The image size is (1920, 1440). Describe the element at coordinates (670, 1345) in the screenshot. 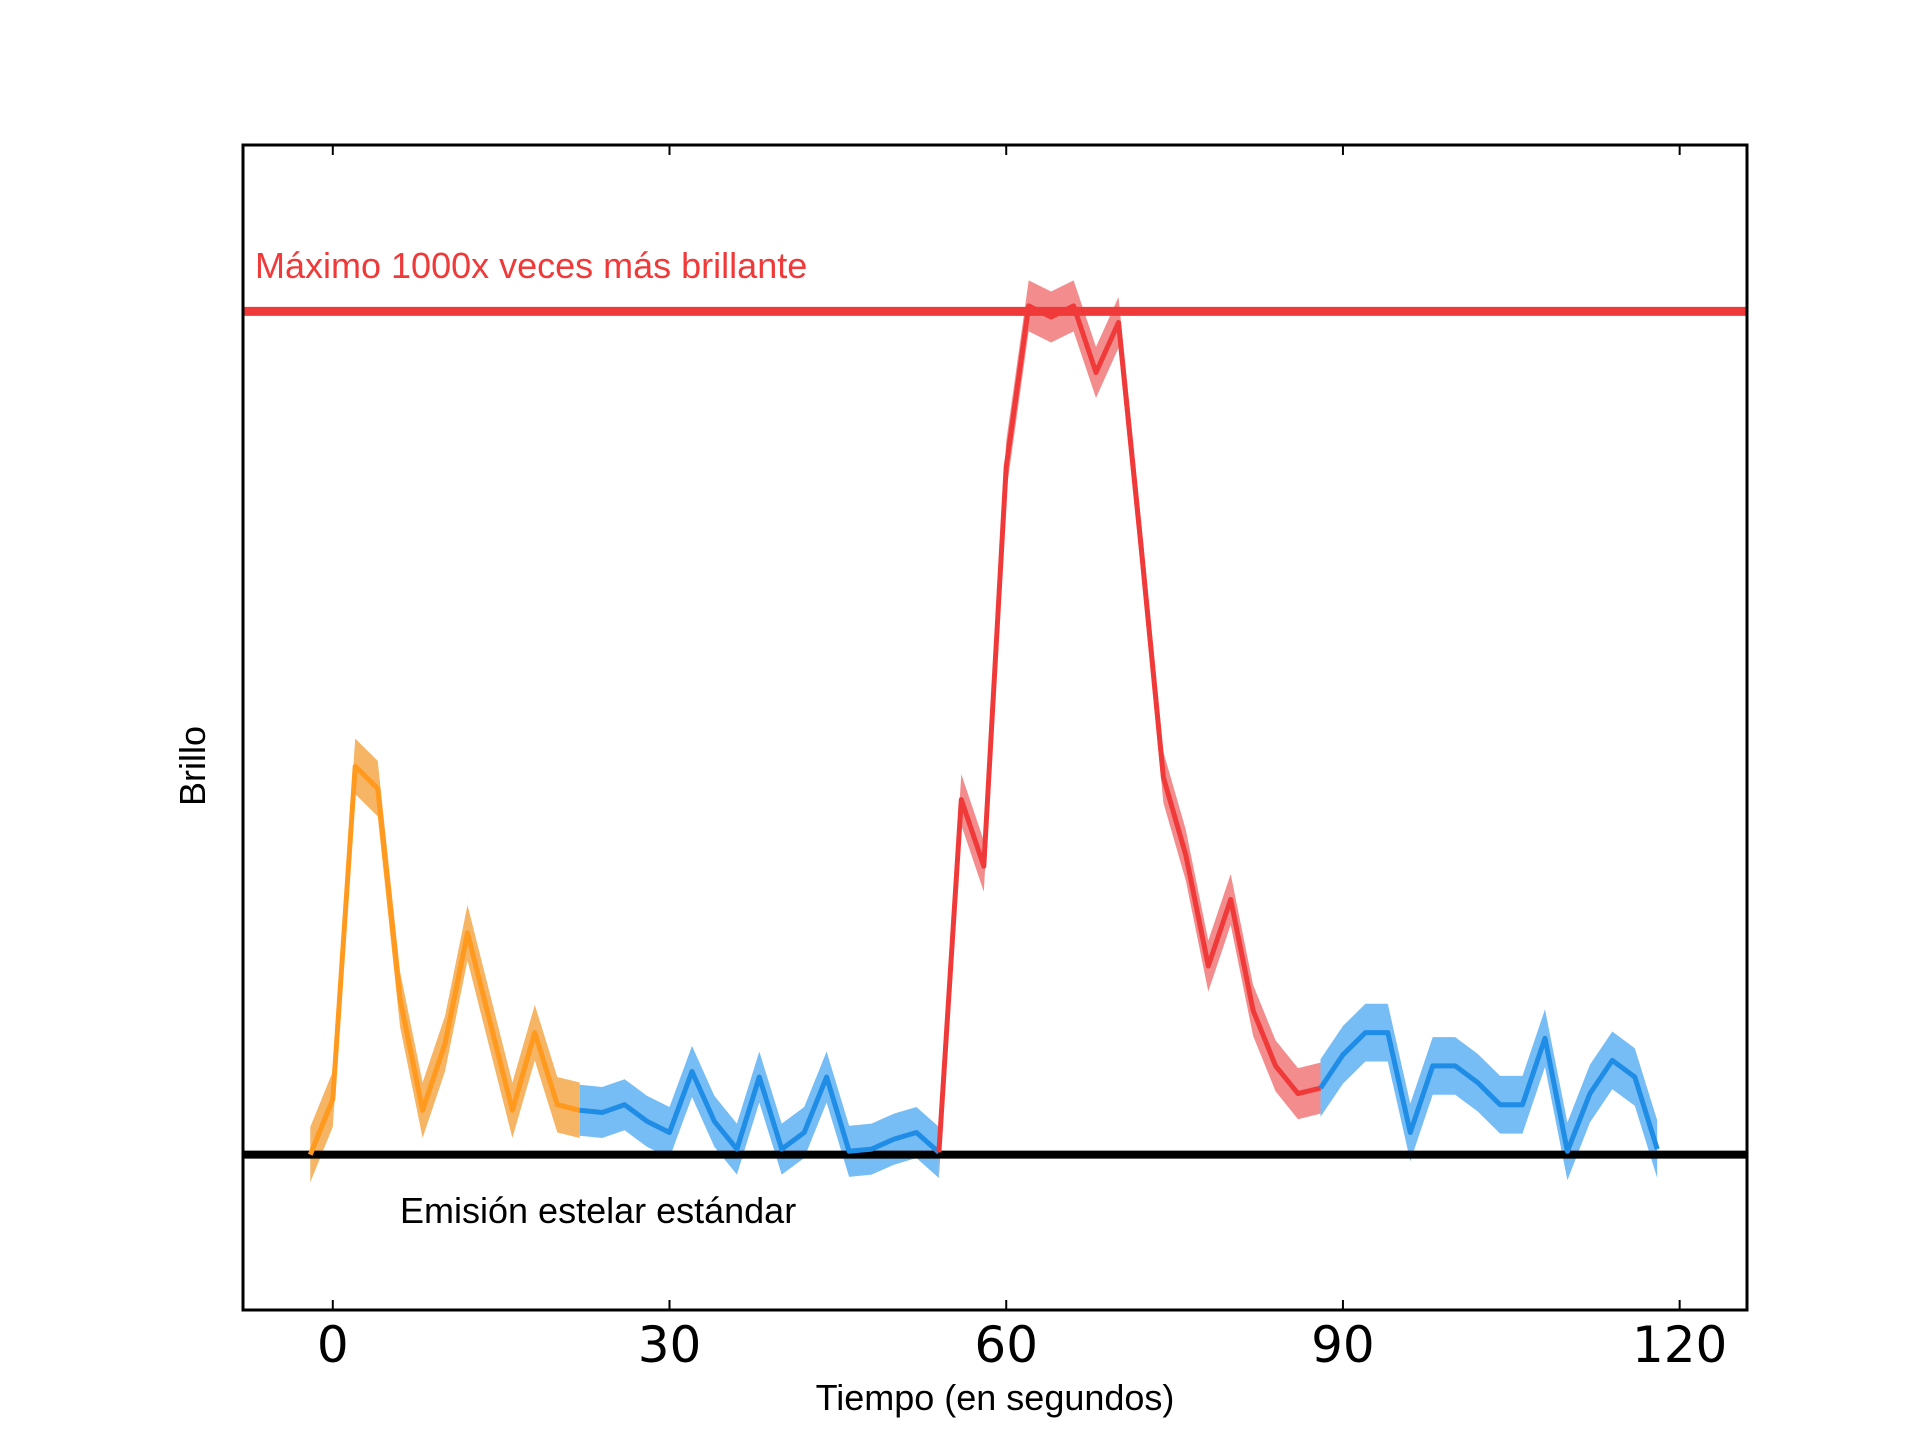

I see `x-tick-label: 30` at that location.